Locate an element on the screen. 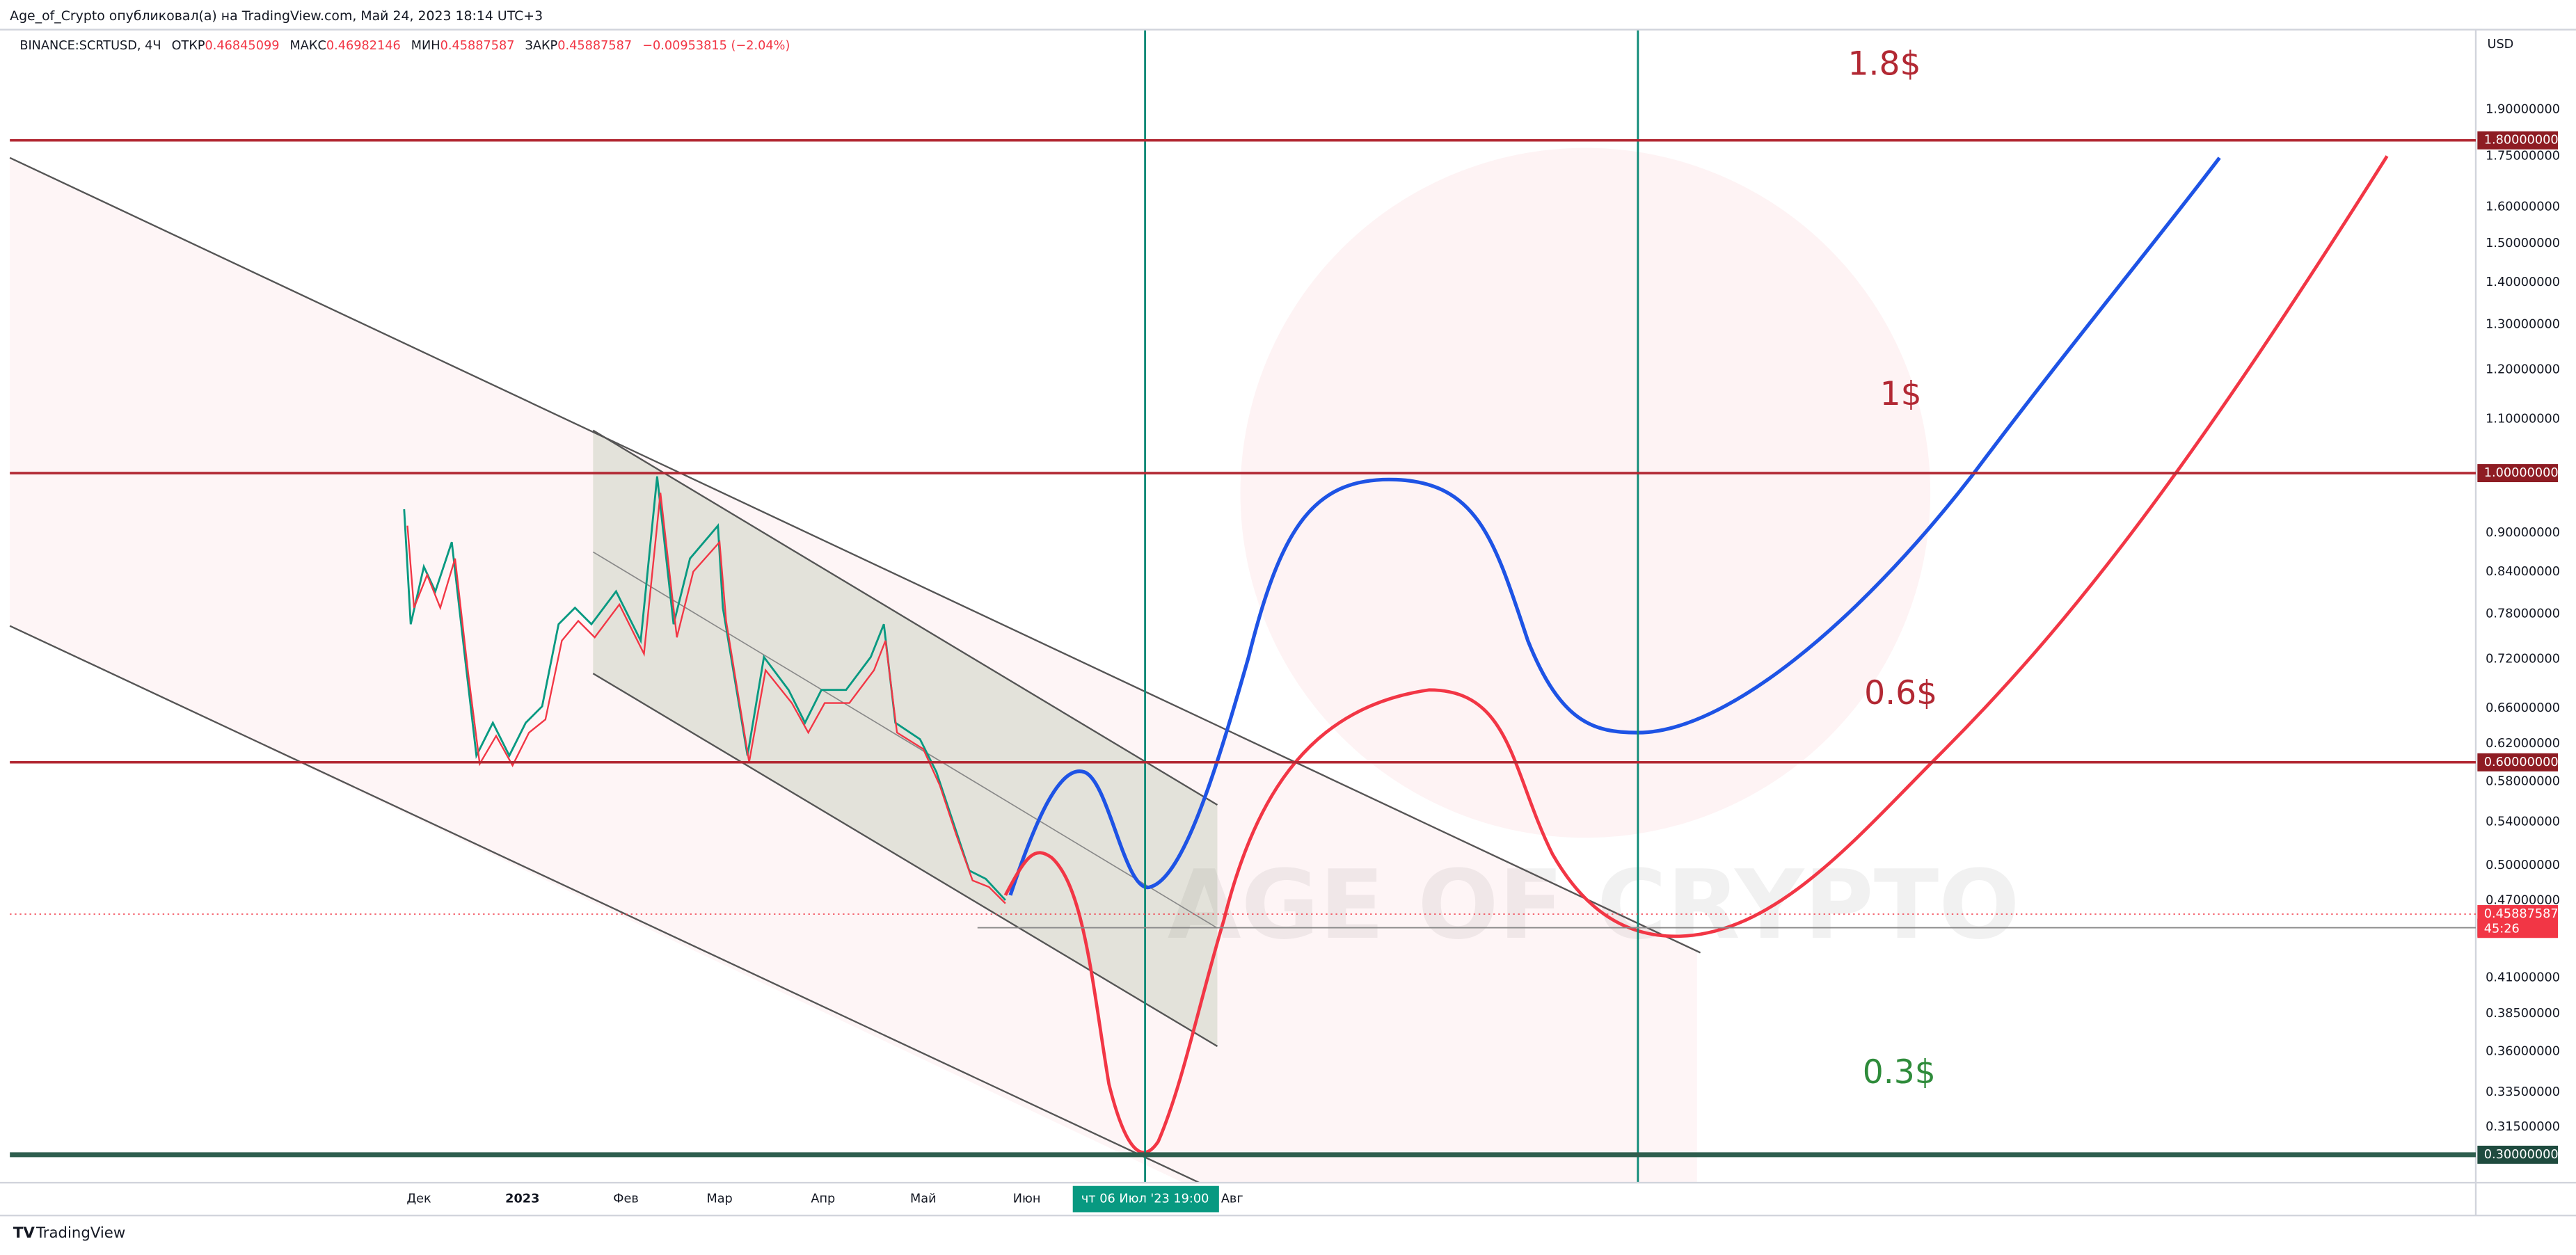 The image size is (2576, 1255). crosshair-label: чт 06 Июл '23 19:00 is located at coordinates (1145, 1199).